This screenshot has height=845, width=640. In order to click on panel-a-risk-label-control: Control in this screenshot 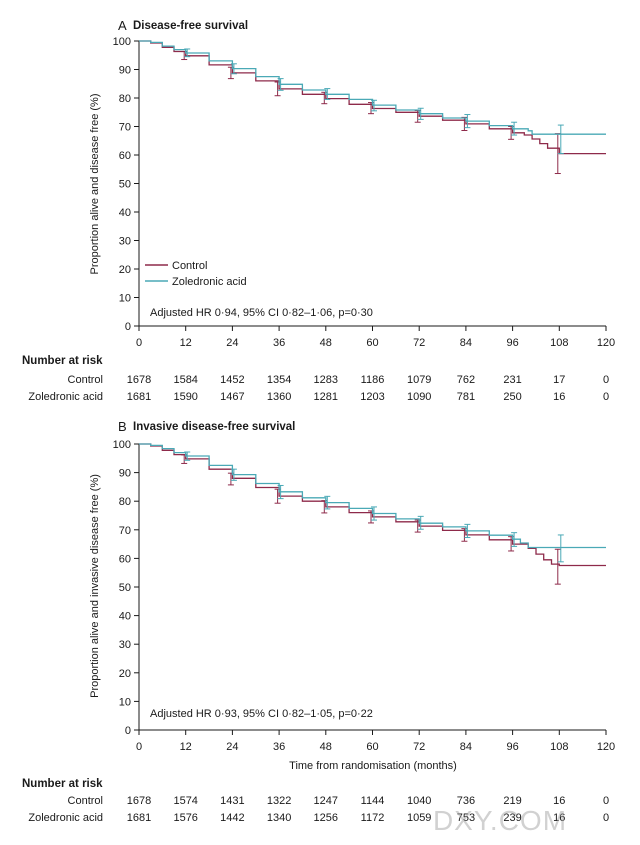, I will do `click(85, 380)`.